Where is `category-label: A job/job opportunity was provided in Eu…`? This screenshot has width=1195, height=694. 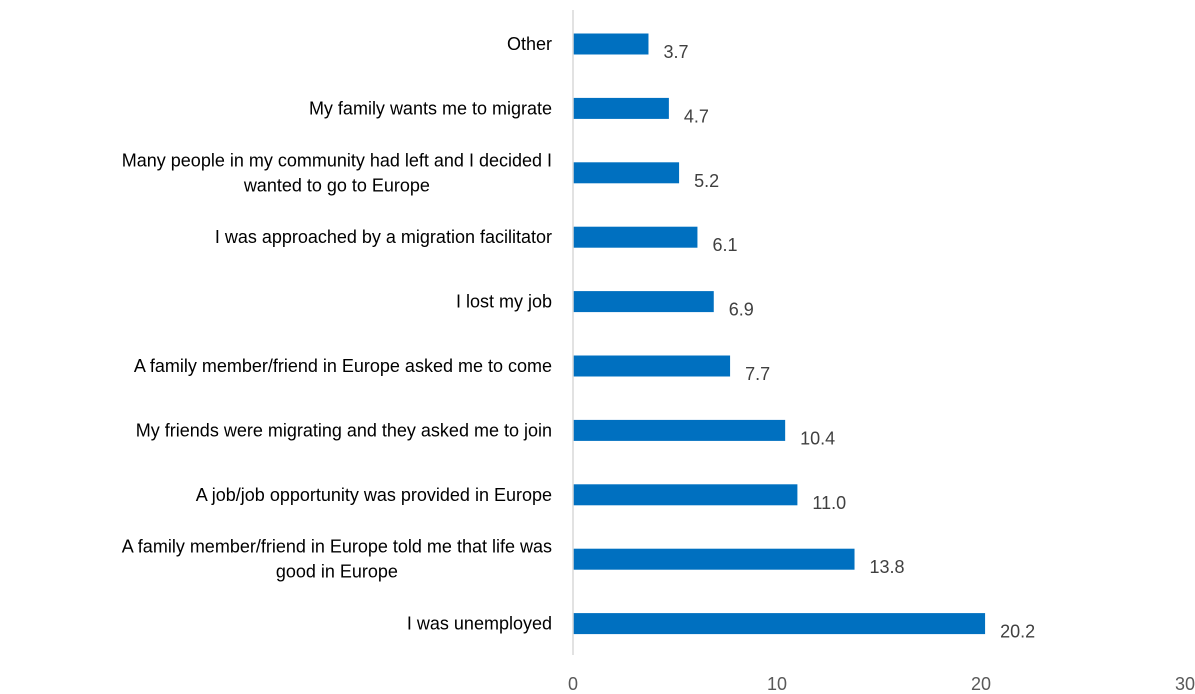 category-label: A job/job opportunity was provided in Eu… is located at coordinates (374, 495).